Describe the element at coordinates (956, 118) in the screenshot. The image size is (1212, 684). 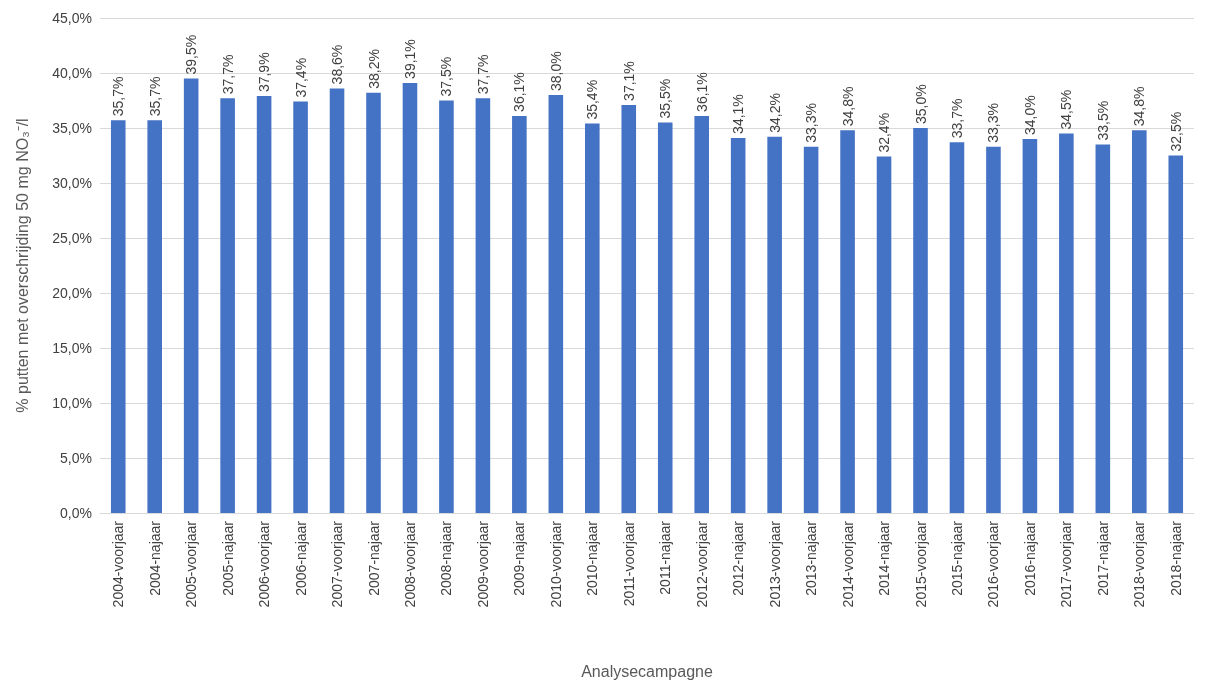
I see `data-label: 33,7%` at that location.